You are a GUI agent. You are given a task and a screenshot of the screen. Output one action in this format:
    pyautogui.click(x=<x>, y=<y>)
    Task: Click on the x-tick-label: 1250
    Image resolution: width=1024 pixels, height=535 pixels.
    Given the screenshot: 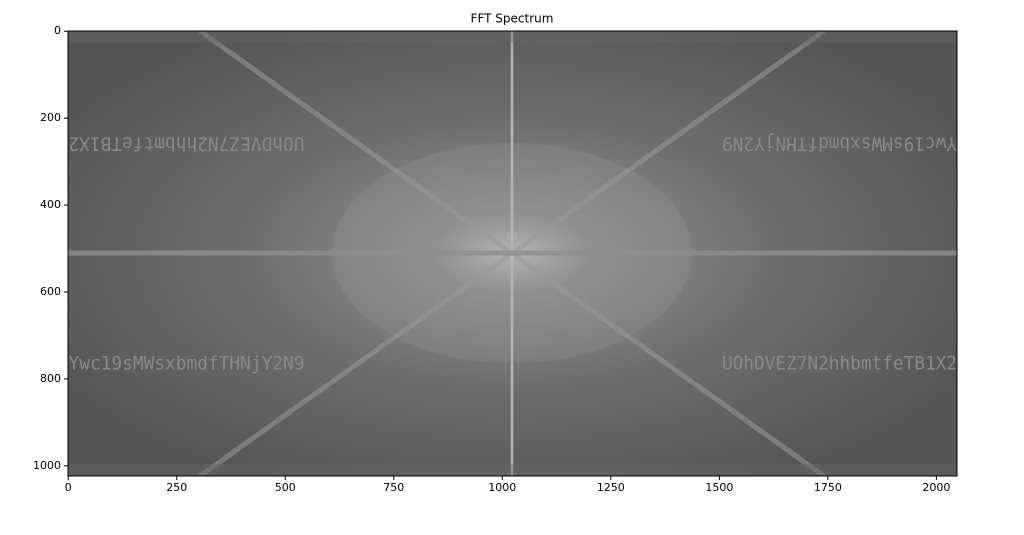 What is the action you would take?
    pyautogui.click(x=611, y=487)
    